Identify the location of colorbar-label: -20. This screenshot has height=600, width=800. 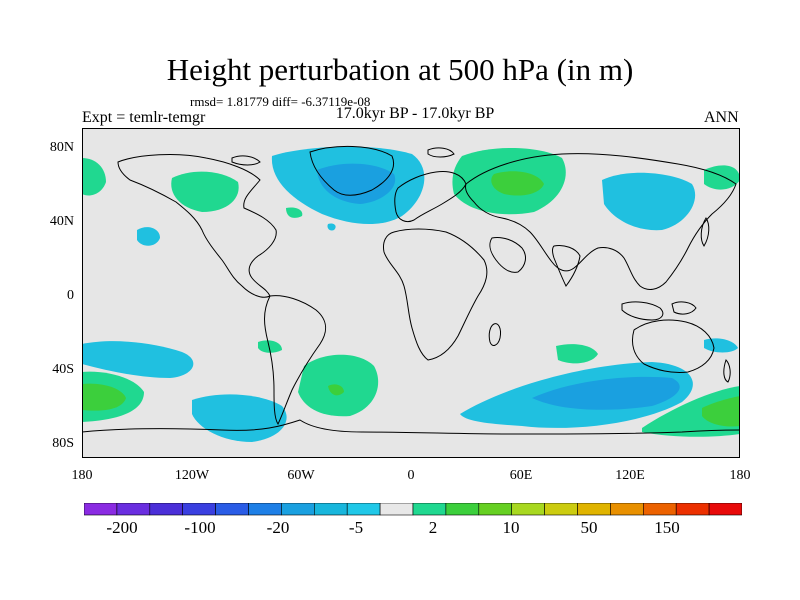
(278, 527).